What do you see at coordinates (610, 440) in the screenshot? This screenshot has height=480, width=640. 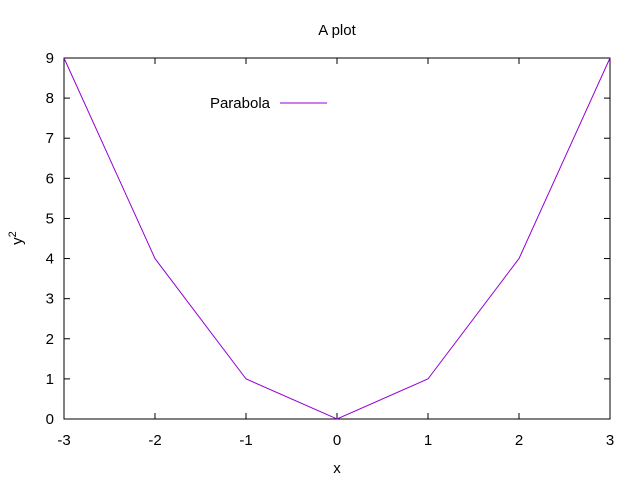 I see `x-tick-label: 3` at bounding box center [610, 440].